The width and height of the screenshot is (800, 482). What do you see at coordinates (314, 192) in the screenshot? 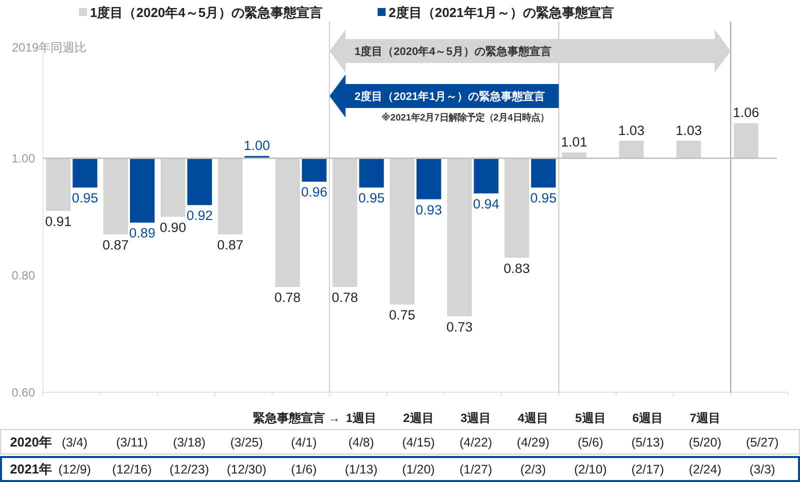
I see `data-label: 0.96` at bounding box center [314, 192].